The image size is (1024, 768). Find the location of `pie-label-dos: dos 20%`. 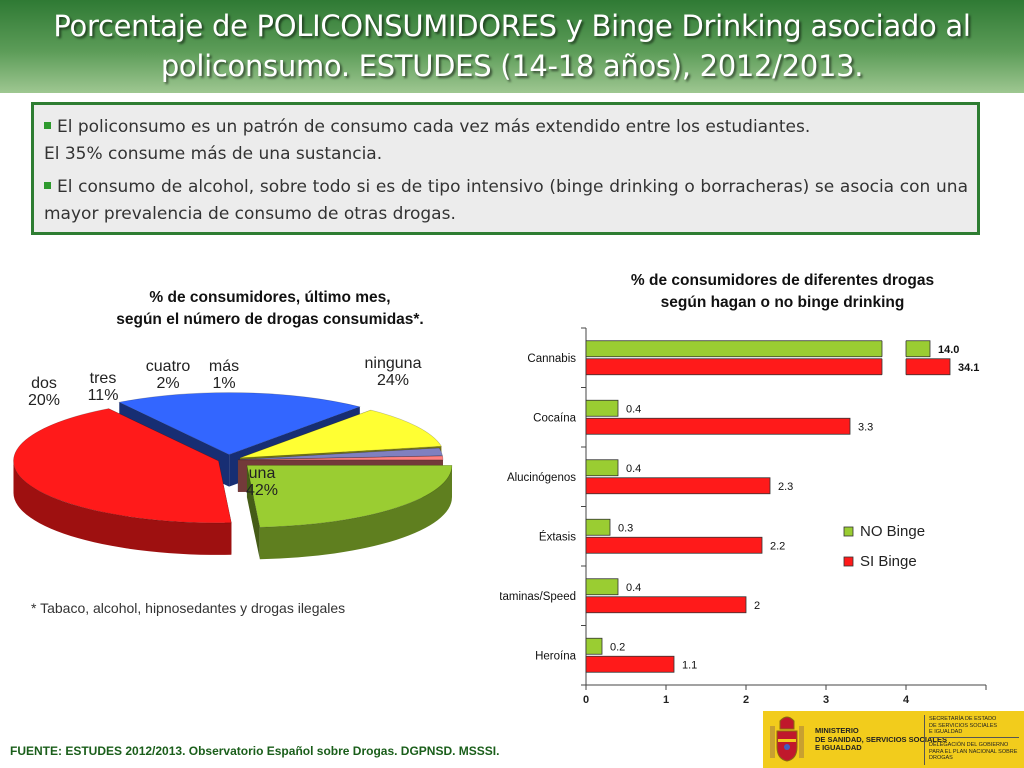

pie-label-dos: dos 20% is located at coordinates (44, 392).